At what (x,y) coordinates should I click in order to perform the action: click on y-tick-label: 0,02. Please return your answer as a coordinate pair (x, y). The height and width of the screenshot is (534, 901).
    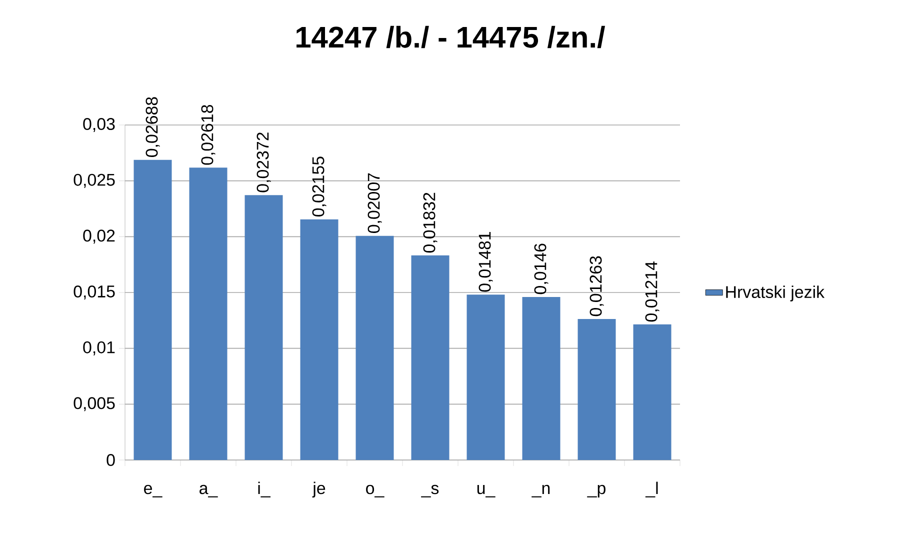
    Looking at the image, I should click on (99, 237).